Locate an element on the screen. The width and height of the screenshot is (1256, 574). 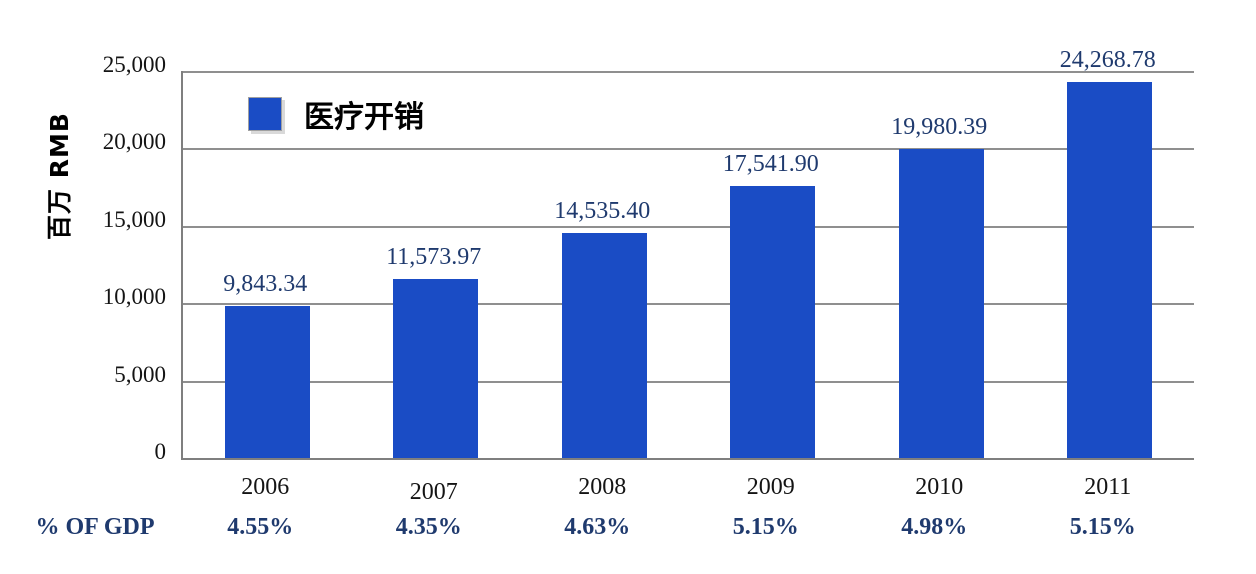
gdp-value-2007: 4.35% is located at coordinates (428, 527).